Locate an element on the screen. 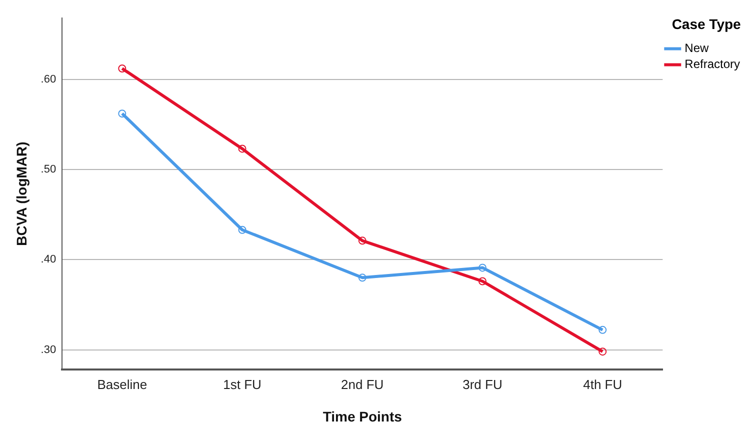 This screenshot has width=750, height=440. x-tick-label: 3rd FU is located at coordinates (482, 384).